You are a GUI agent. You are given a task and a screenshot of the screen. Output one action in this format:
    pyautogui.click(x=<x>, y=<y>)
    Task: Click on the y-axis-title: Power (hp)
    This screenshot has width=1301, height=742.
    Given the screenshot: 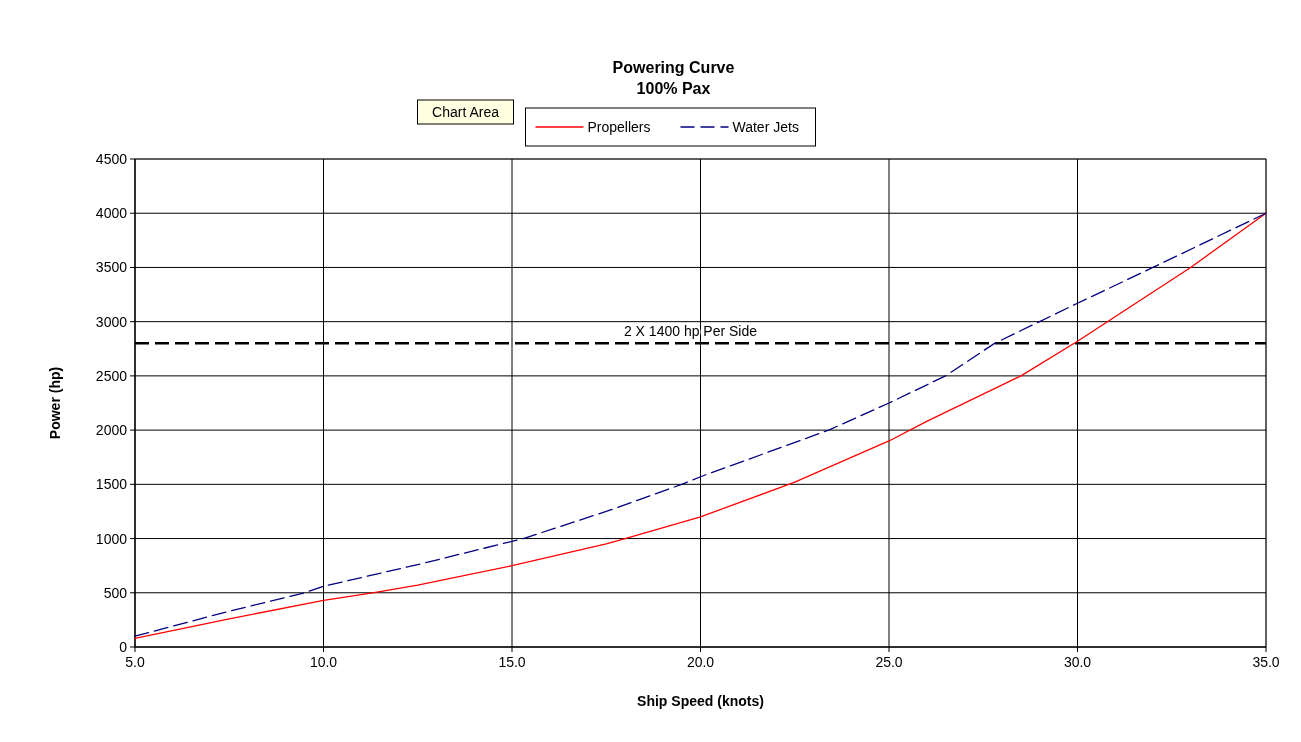 What is the action you would take?
    pyautogui.click(x=55, y=403)
    